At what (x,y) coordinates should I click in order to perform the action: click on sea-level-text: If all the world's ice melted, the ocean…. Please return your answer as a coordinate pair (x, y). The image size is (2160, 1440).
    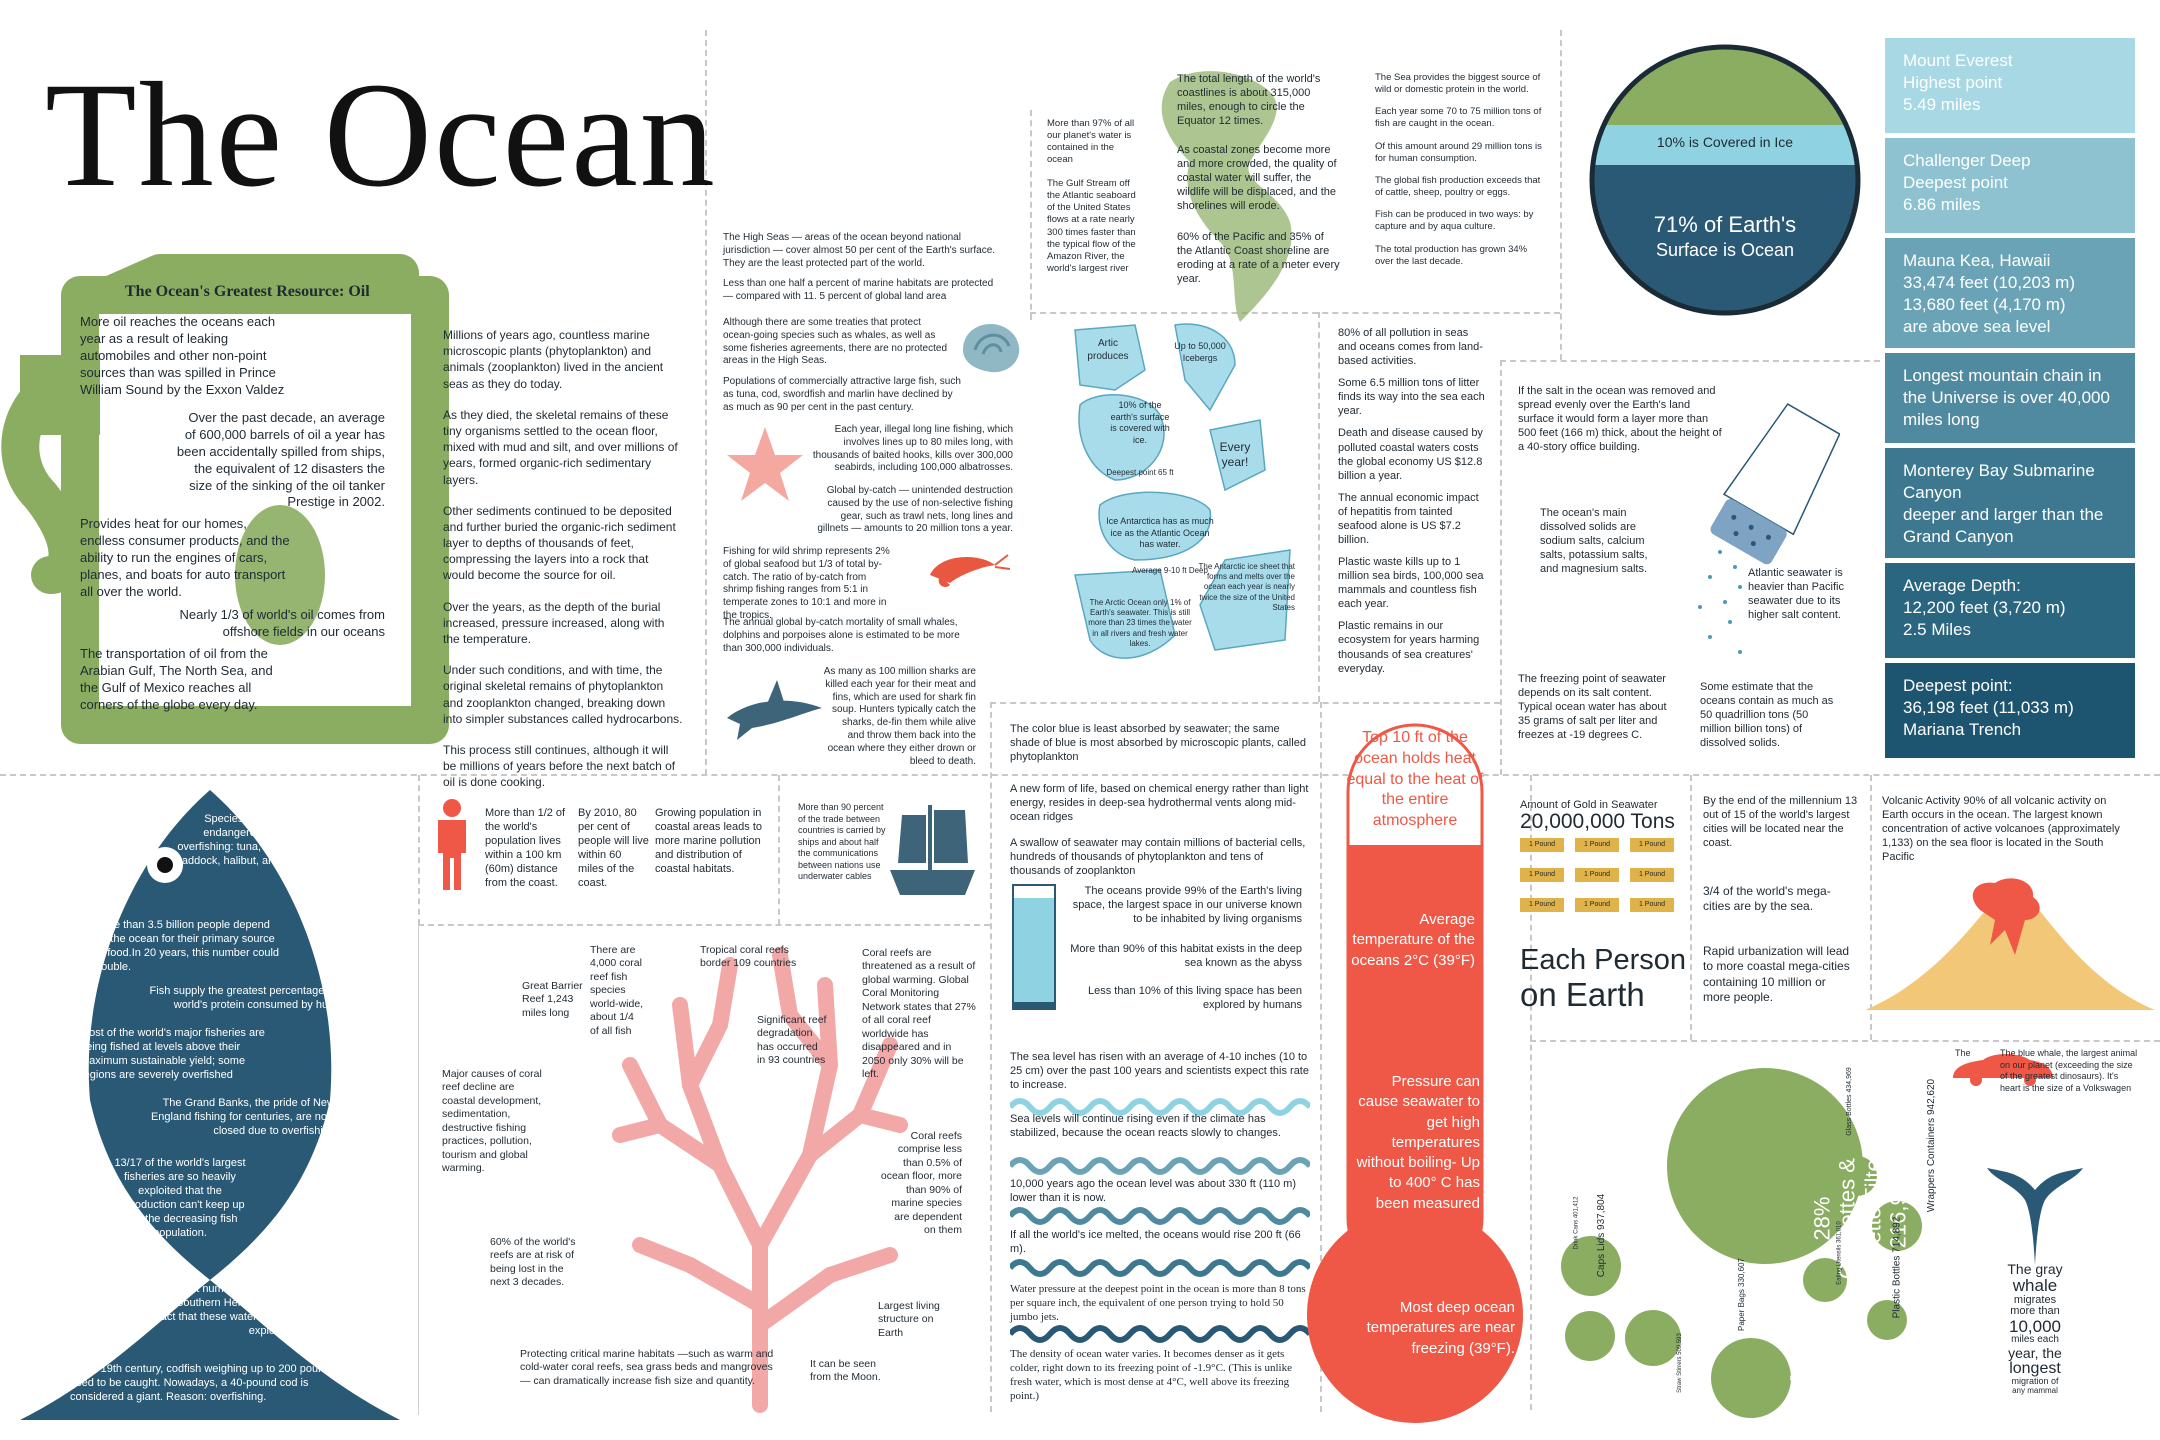
    Looking at the image, I should click on (1155, 1242).